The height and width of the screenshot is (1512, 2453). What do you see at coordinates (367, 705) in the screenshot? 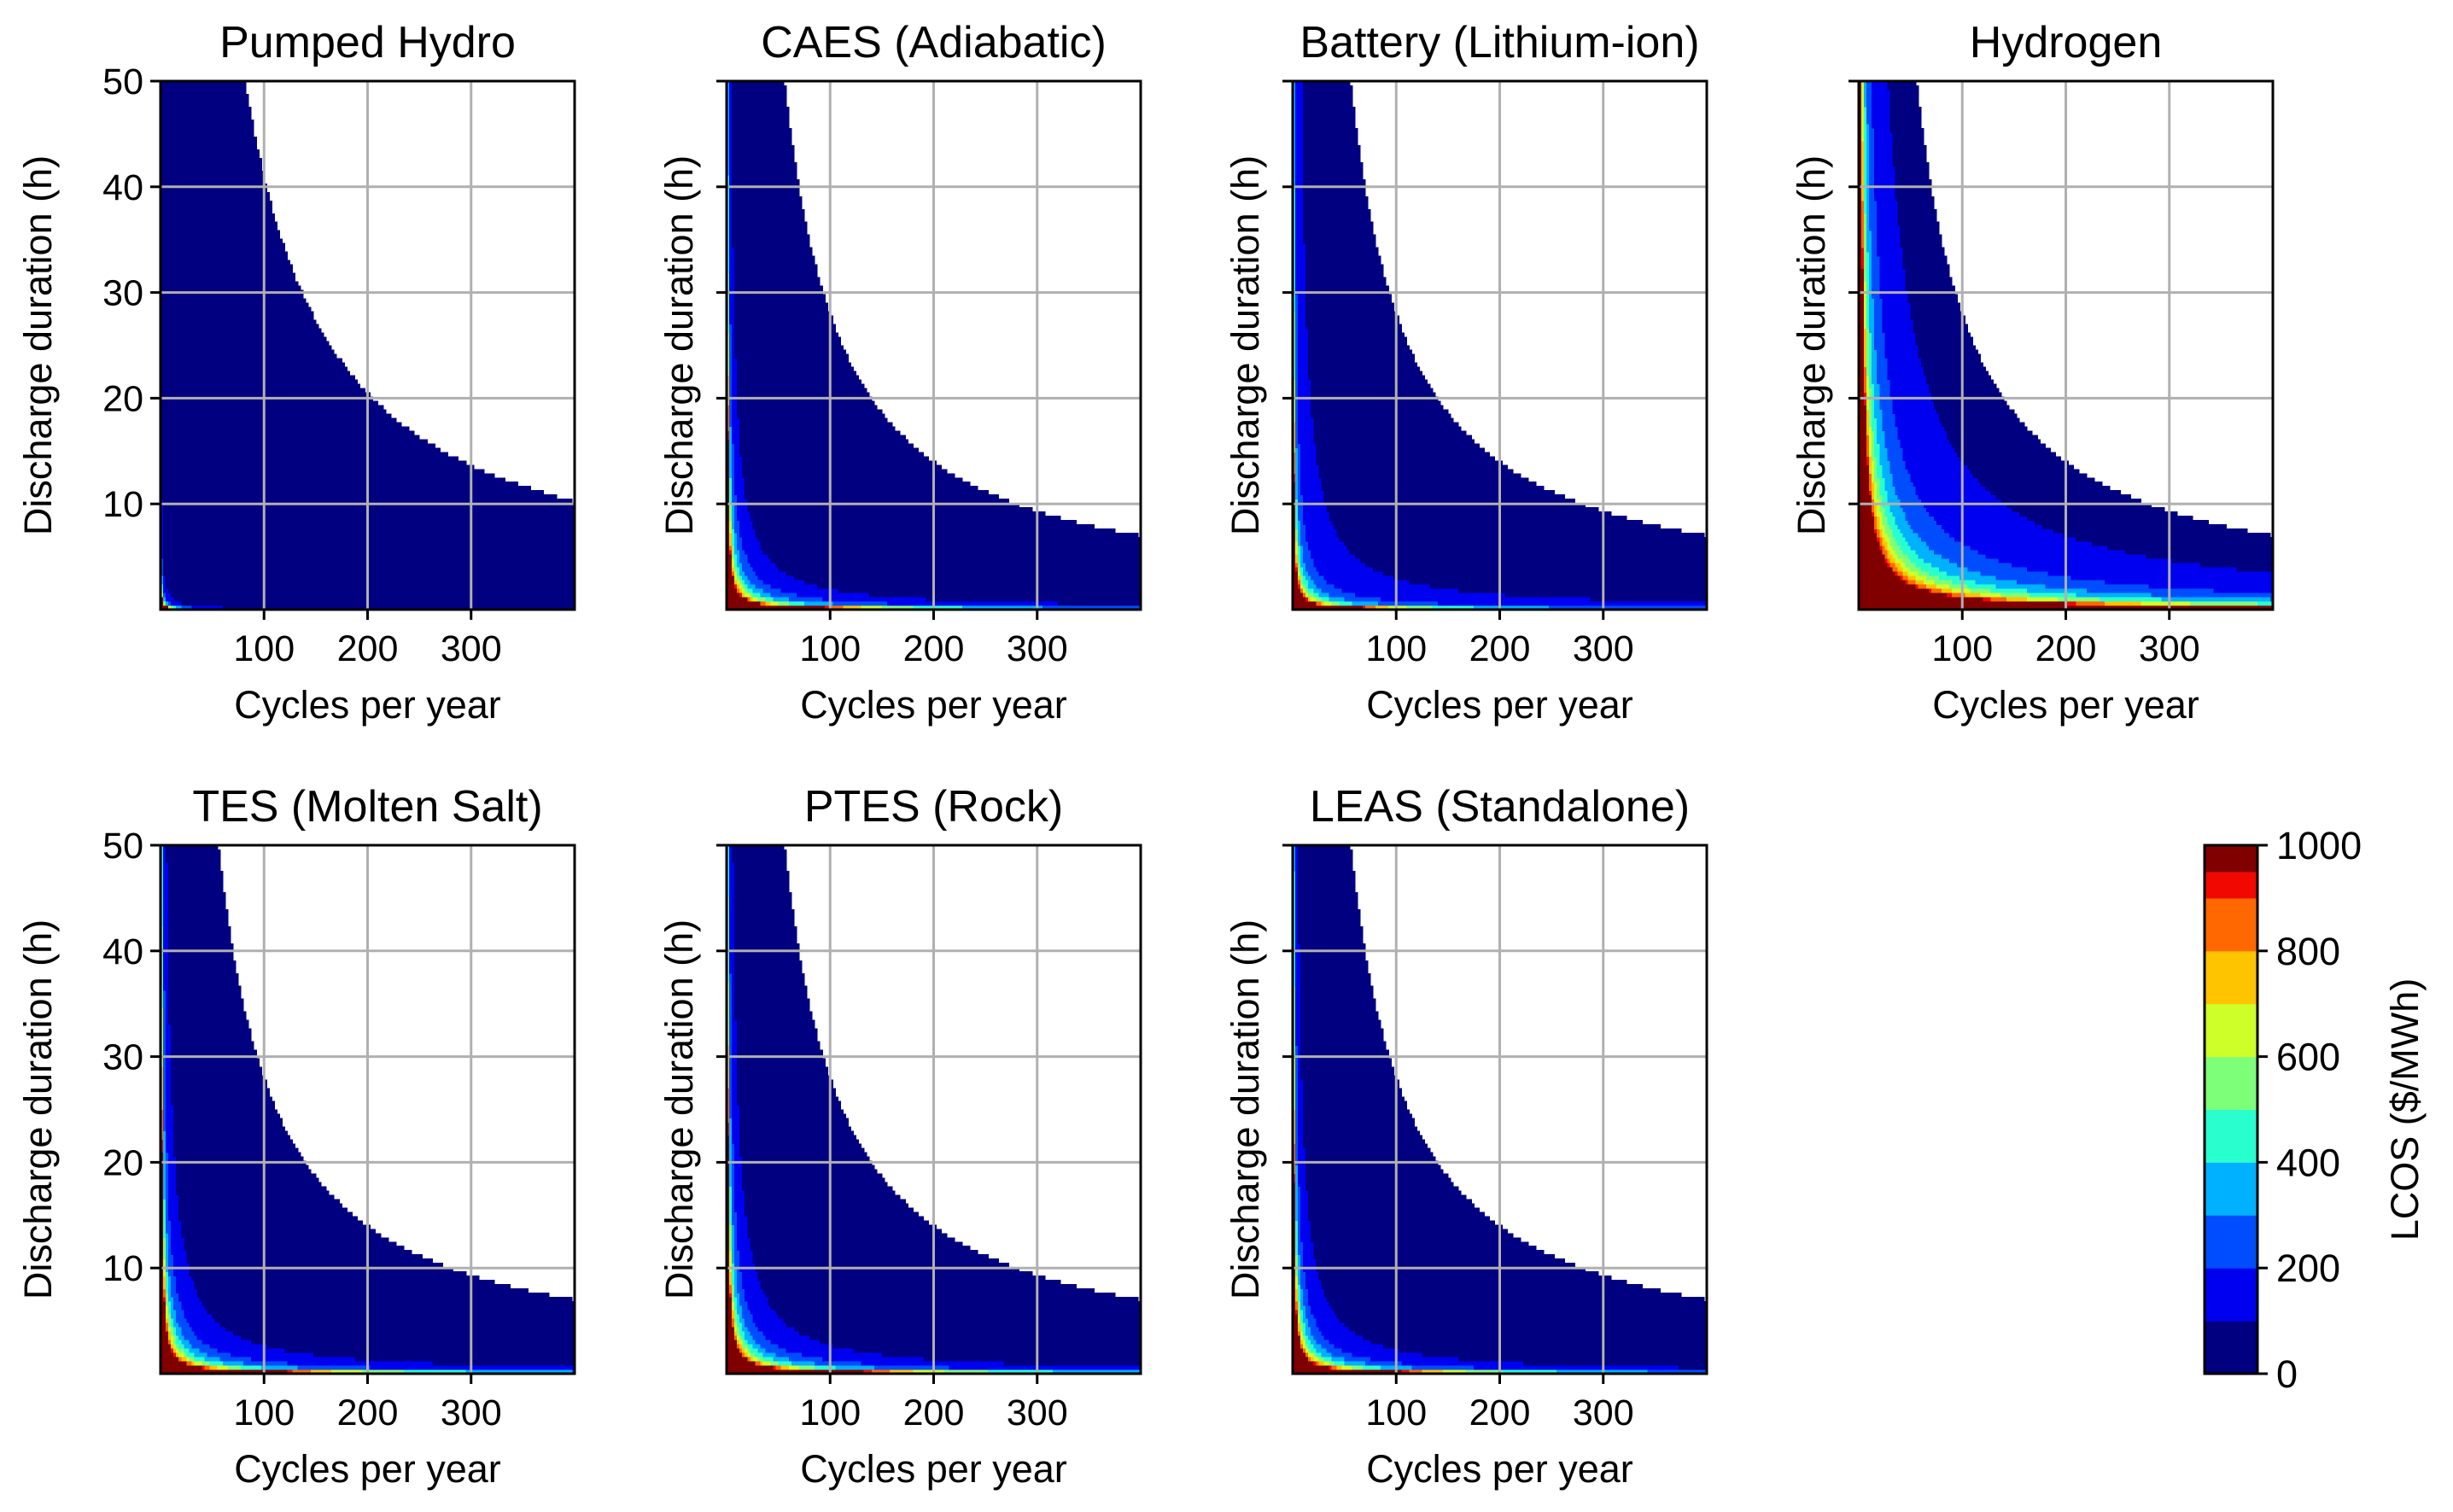
I see `x-axis-label: Cycles per year` at bounding box center [367, 705].